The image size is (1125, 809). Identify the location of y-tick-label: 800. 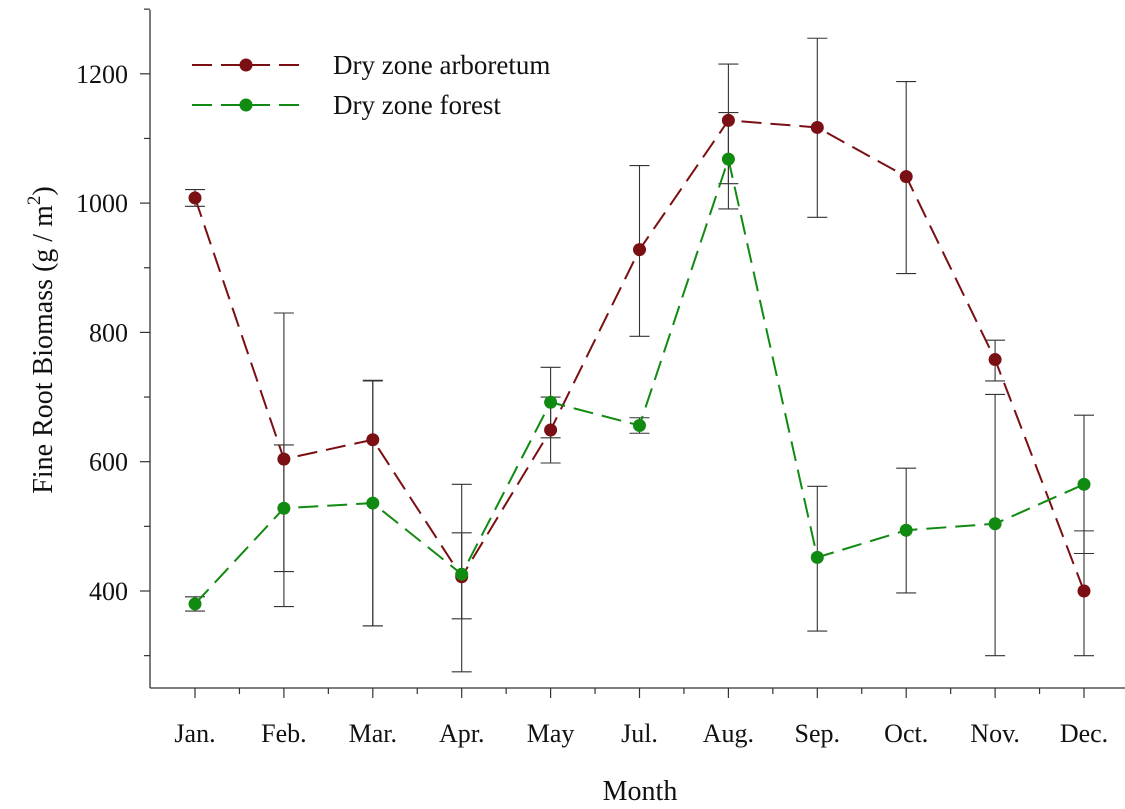
(108, 332).